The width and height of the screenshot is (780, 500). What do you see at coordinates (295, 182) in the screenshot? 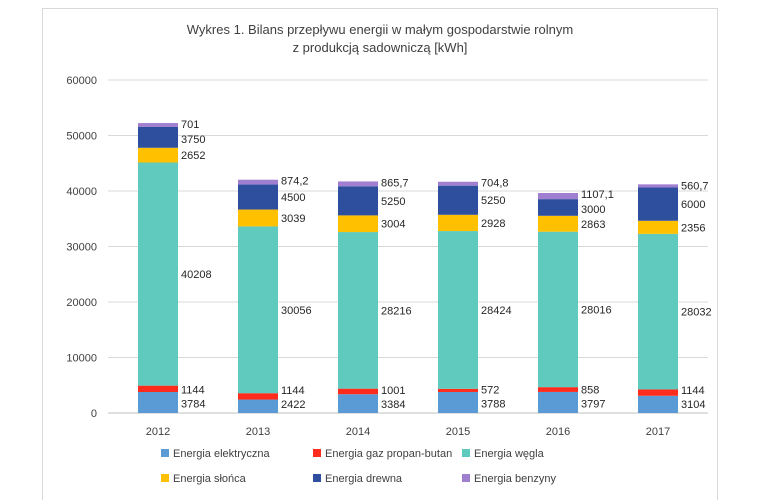
I see `data-label: 874,2` at bounding box center [295, 182].